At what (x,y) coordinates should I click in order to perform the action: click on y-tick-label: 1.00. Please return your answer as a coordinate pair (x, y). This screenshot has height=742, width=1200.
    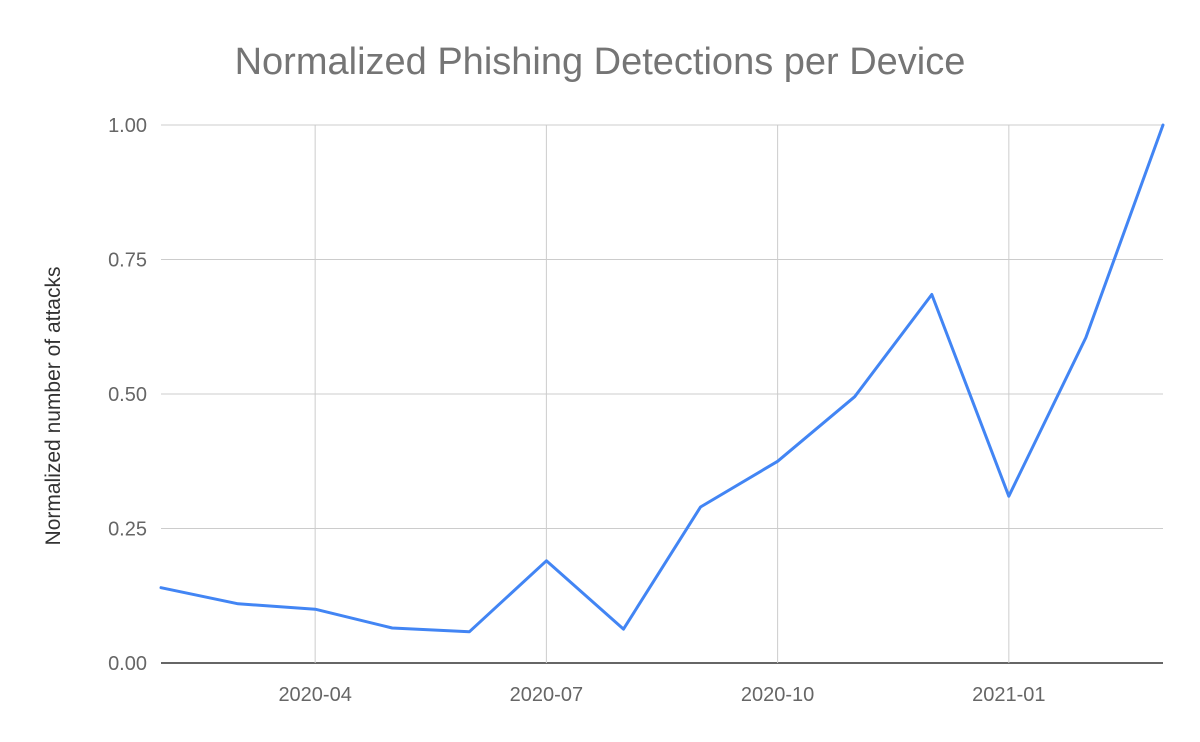
    Looking at the image, I should click on (127, 126).